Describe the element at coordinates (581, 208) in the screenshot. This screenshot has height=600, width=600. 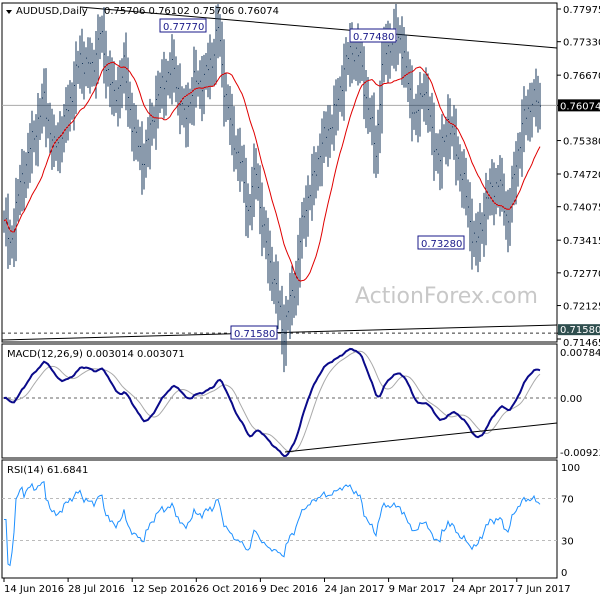
I see `y-tick-label: 0.74075` at that location.